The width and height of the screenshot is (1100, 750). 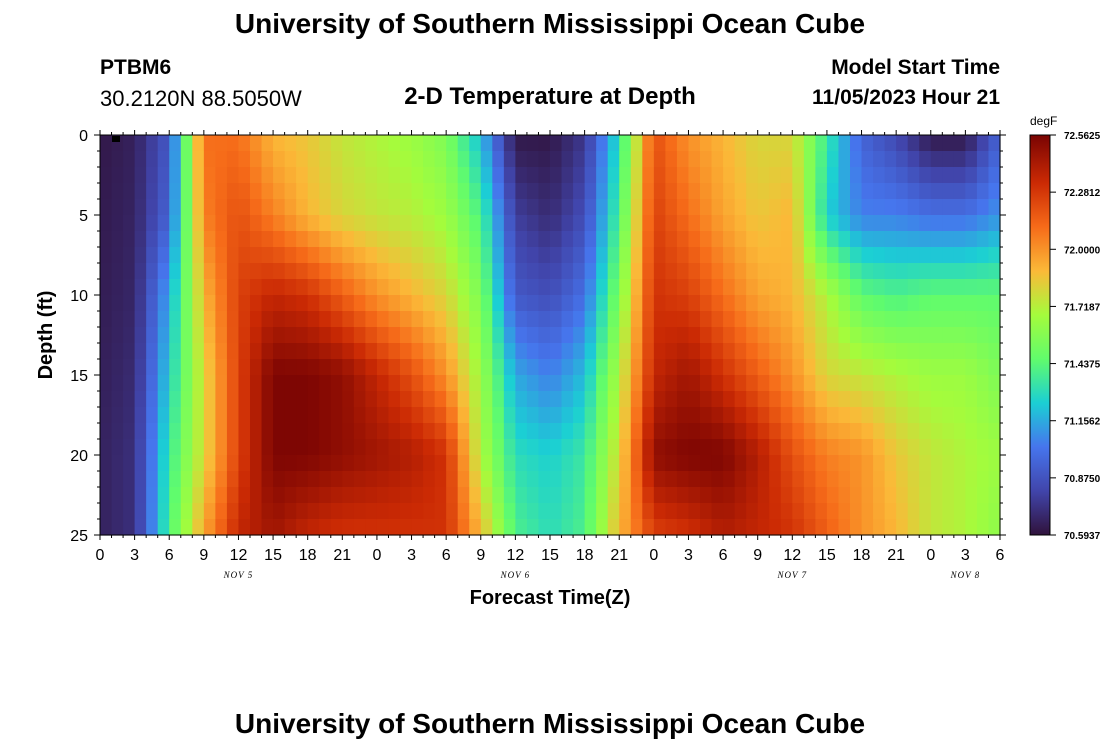 I want to click on colorbar-label: 71.7187, so click(x=1082, y=307).